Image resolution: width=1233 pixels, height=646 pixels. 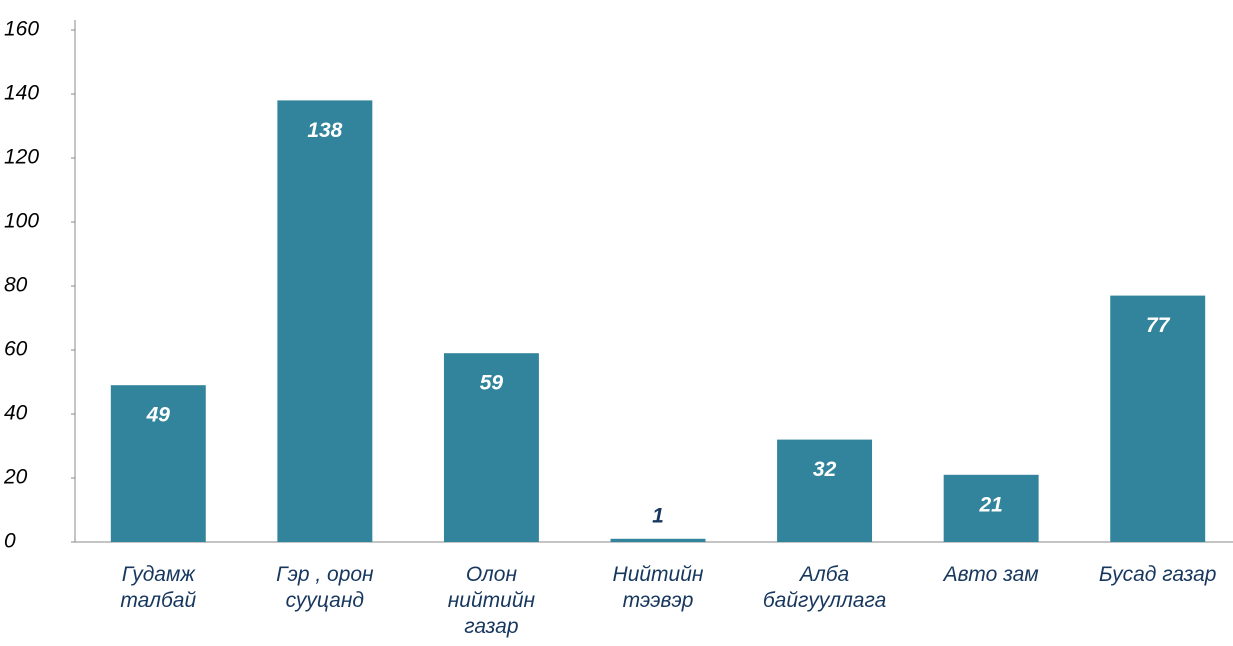 I want to click on value-label: 32, so click(x=825, y=469).